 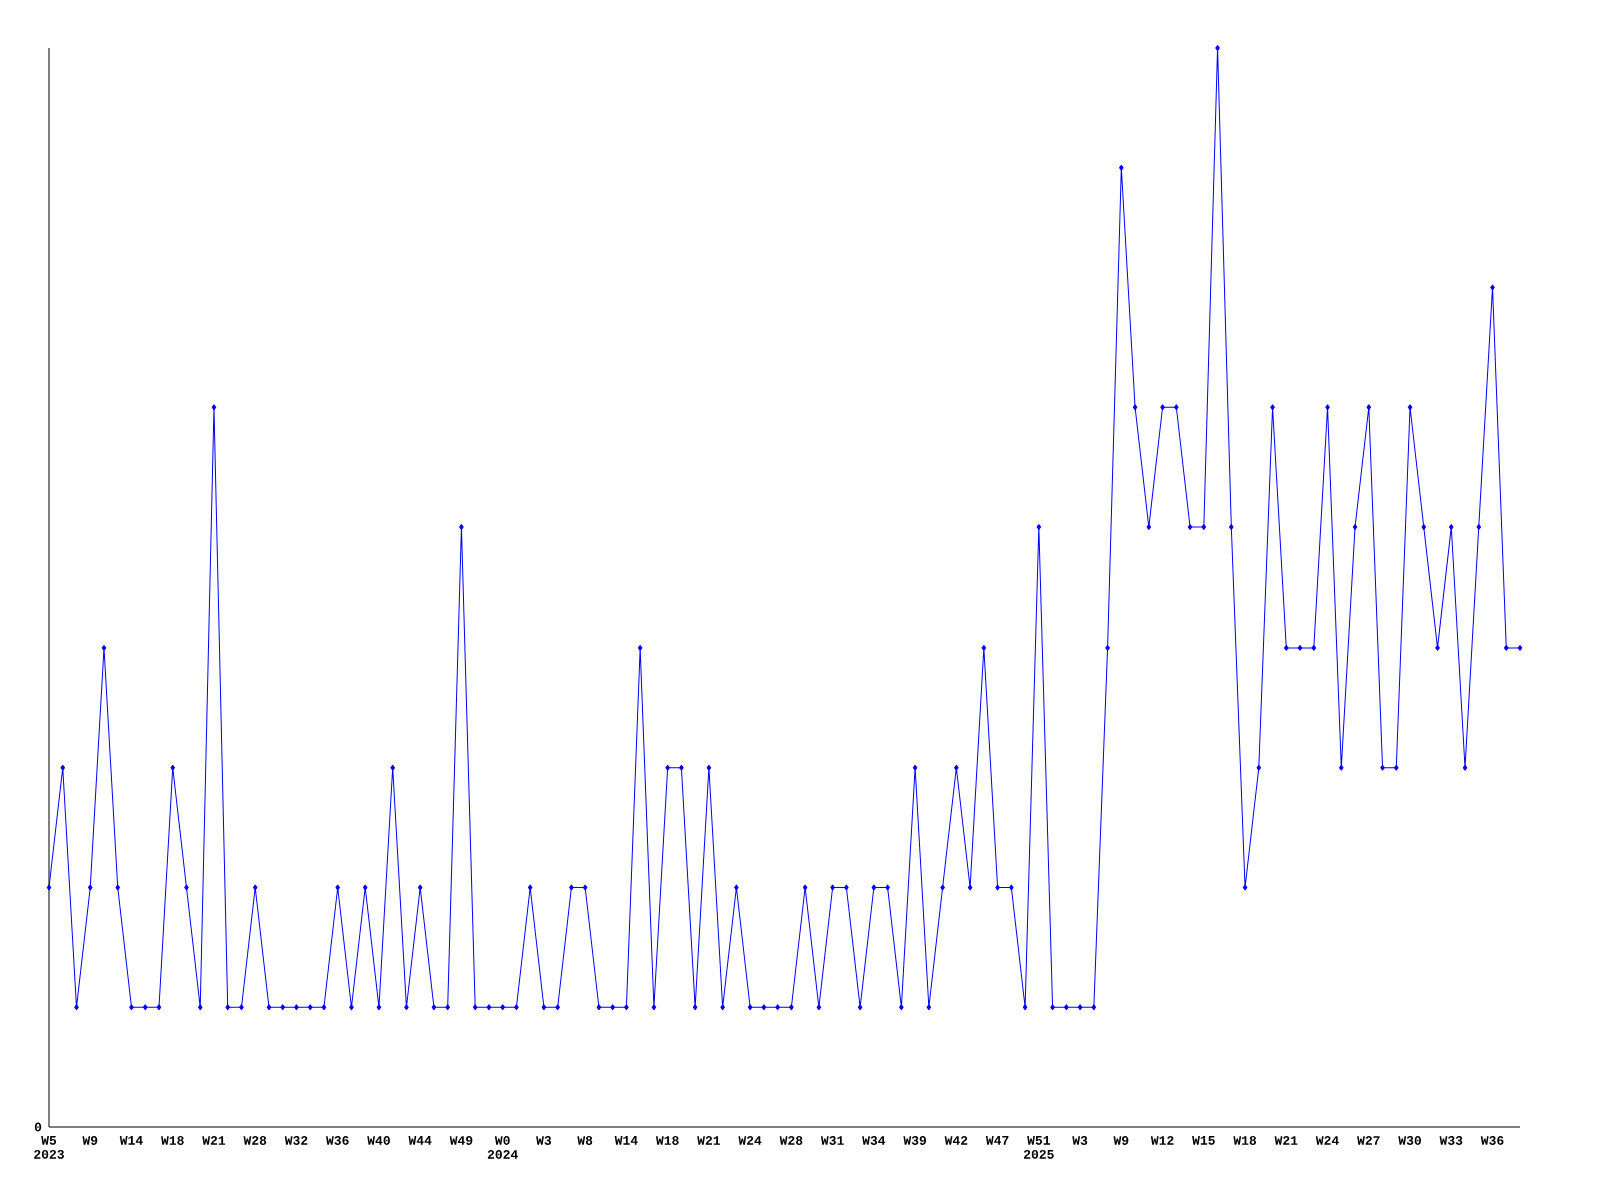 I want to click on x-tick-label: W27, so click(x=1368, y=1140).